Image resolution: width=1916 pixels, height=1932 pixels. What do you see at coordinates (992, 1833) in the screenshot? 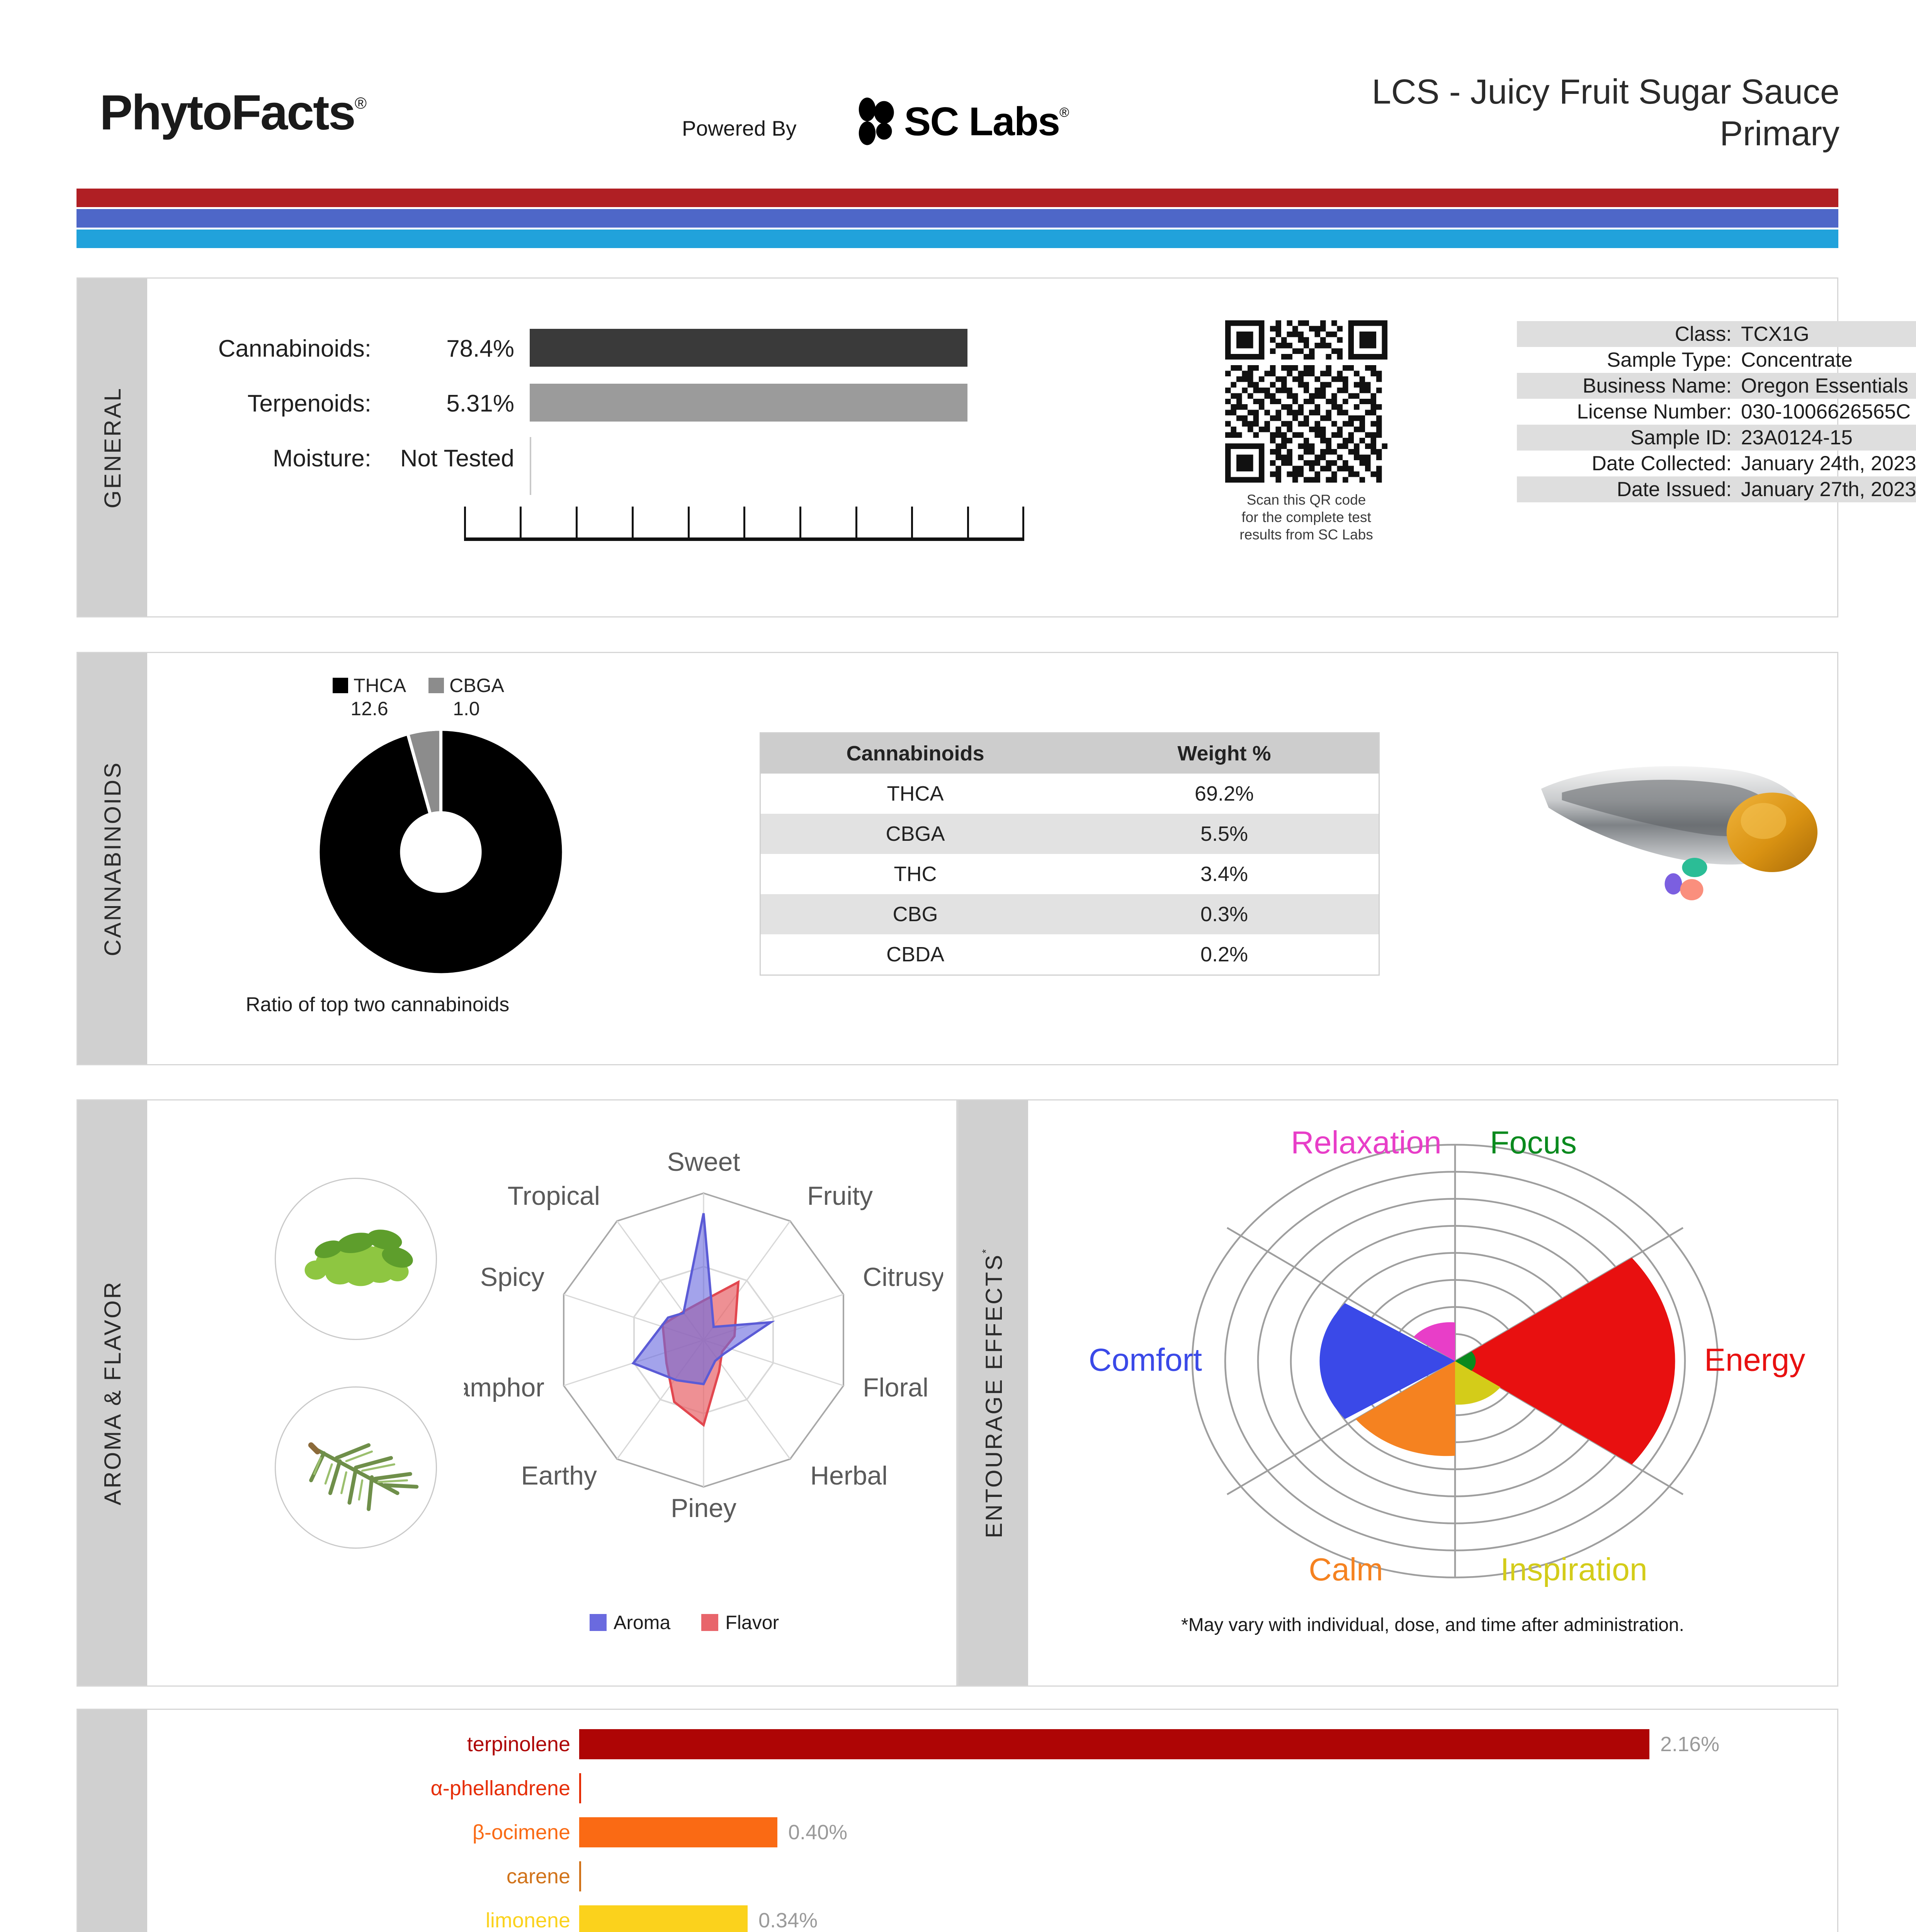
I see `terpene-row: β-ocimene 0.40%` at bounding box center [992, 1833].